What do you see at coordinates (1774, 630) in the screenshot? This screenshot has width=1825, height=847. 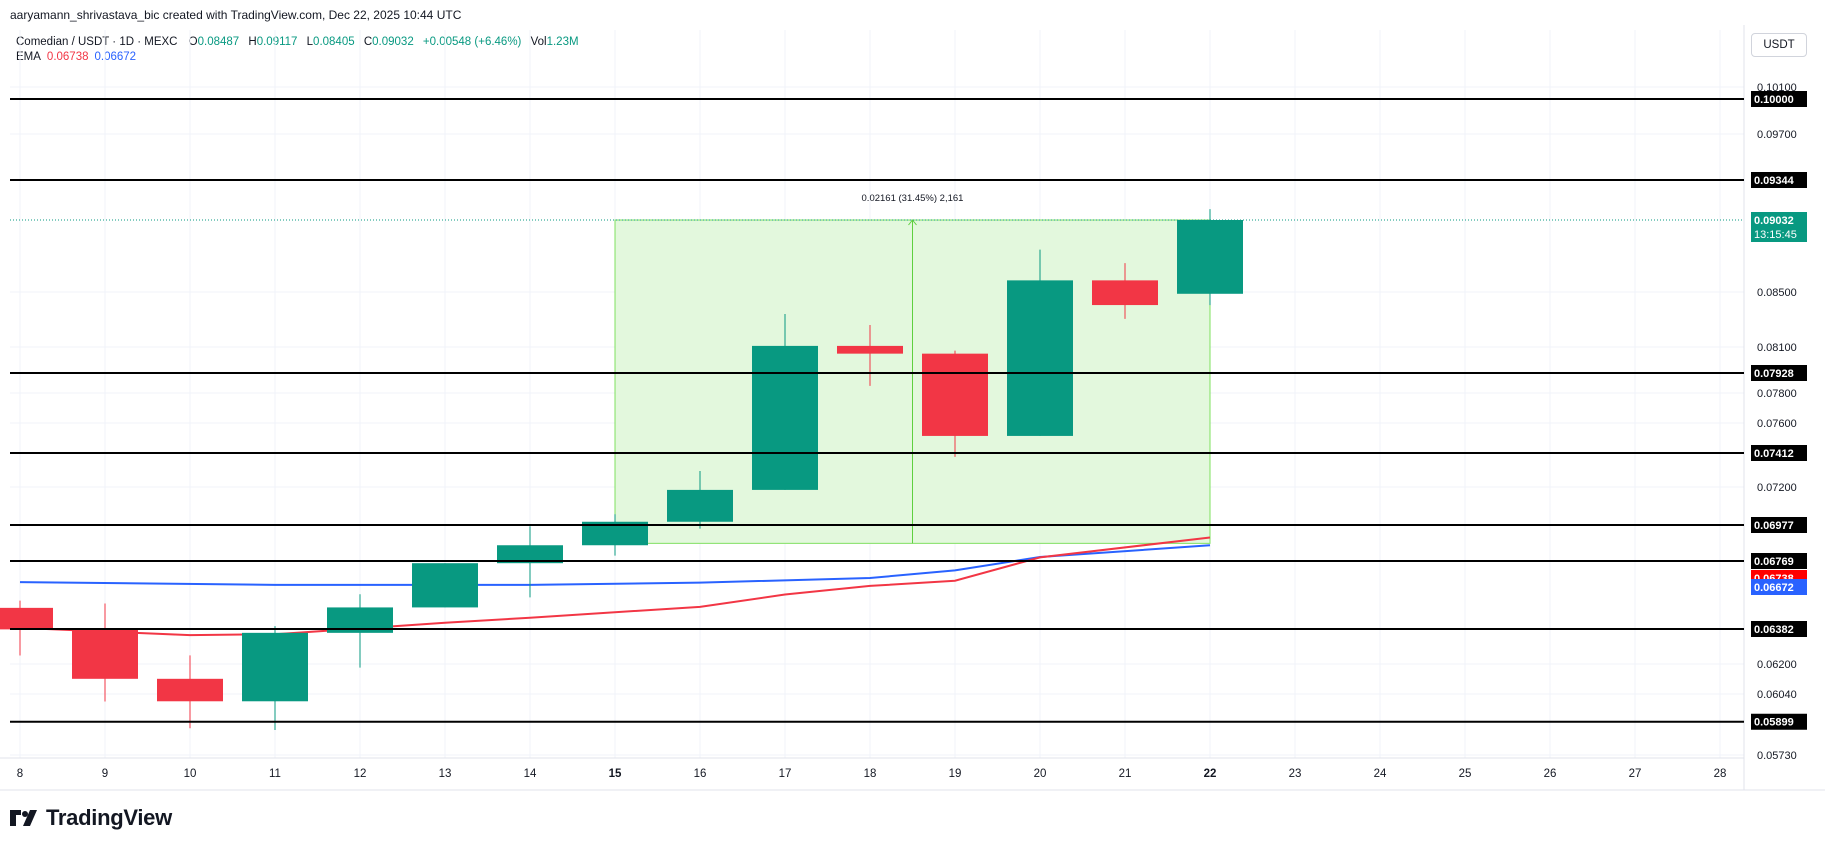 I see `level-tag-label: 0.06382` at bounding box center [1774, 630].